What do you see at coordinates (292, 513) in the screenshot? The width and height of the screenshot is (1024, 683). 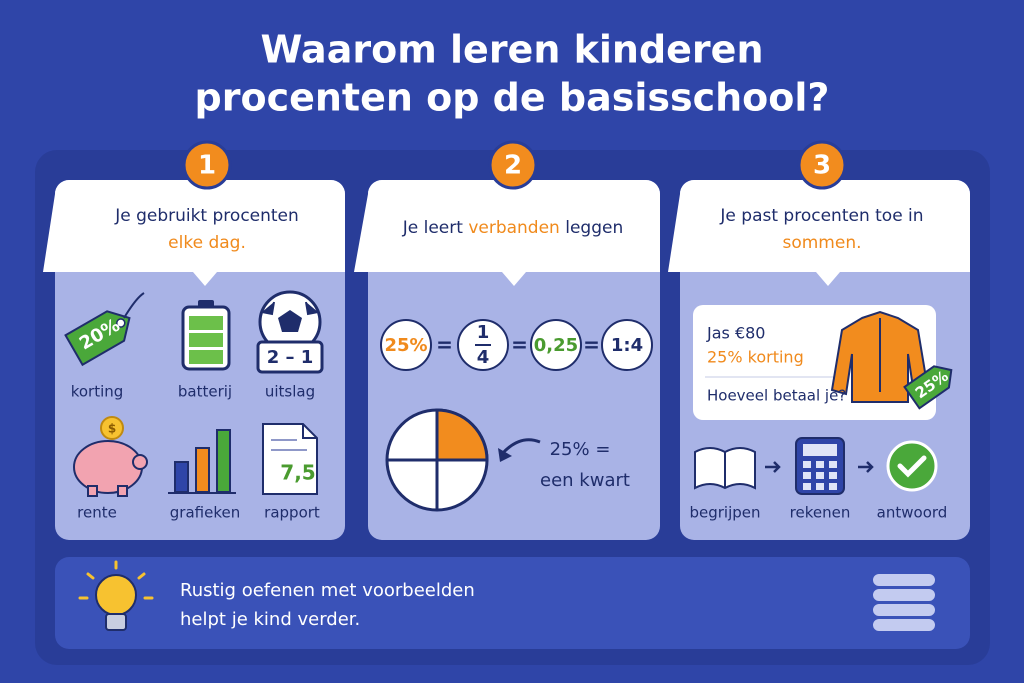 I see `item-label: rapport` at bounding box center [292, 513].